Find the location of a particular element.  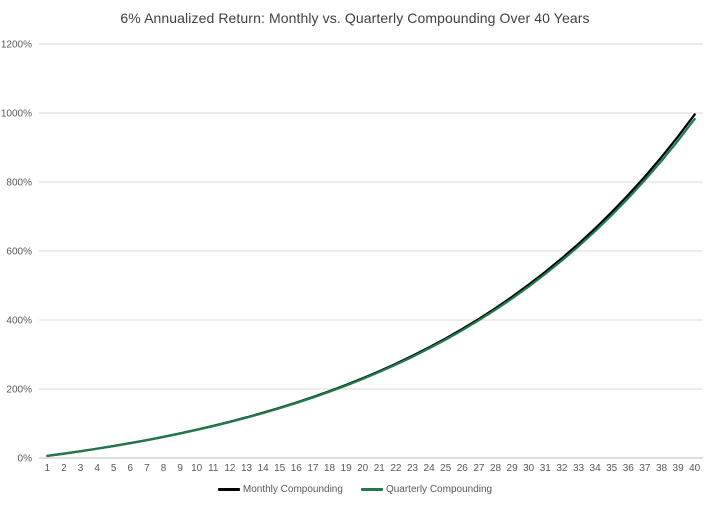

svg-text: 14 is located at coordinates (264, 468).